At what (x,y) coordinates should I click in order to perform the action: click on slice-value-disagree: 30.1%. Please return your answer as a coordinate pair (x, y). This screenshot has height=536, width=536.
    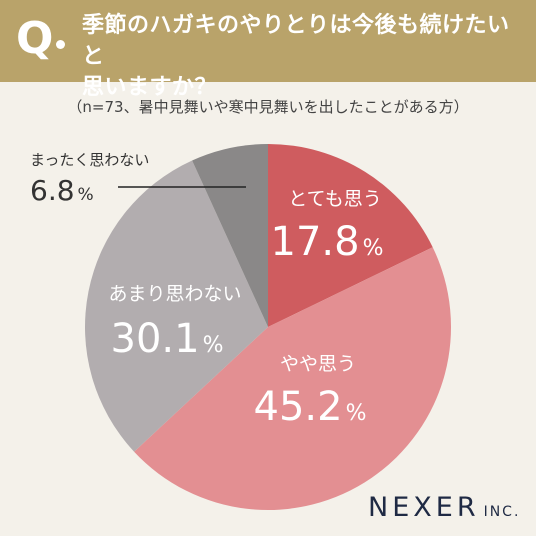
    Looking at the image, I should click on (167, 339).